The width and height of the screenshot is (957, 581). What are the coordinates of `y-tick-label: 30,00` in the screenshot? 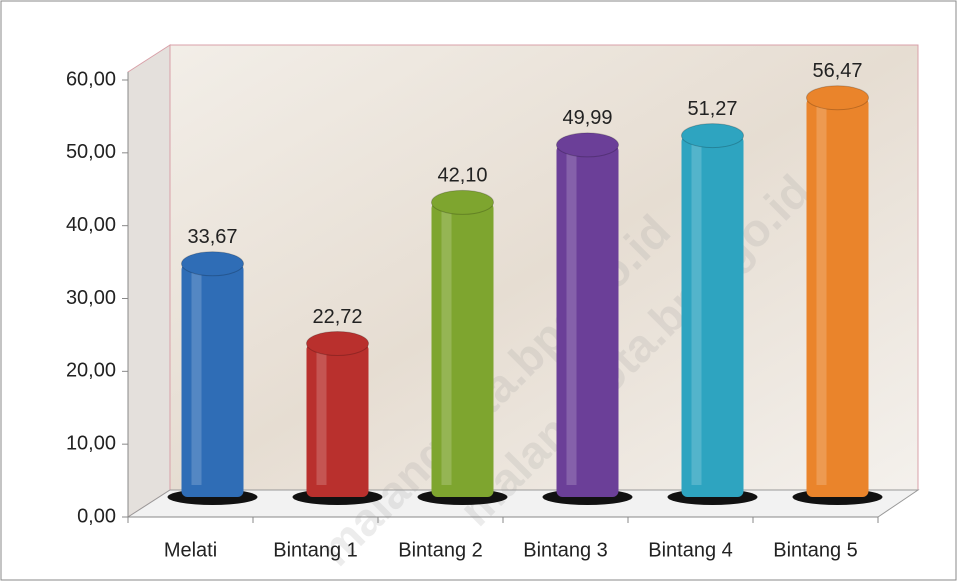 It's located at (91, 298).